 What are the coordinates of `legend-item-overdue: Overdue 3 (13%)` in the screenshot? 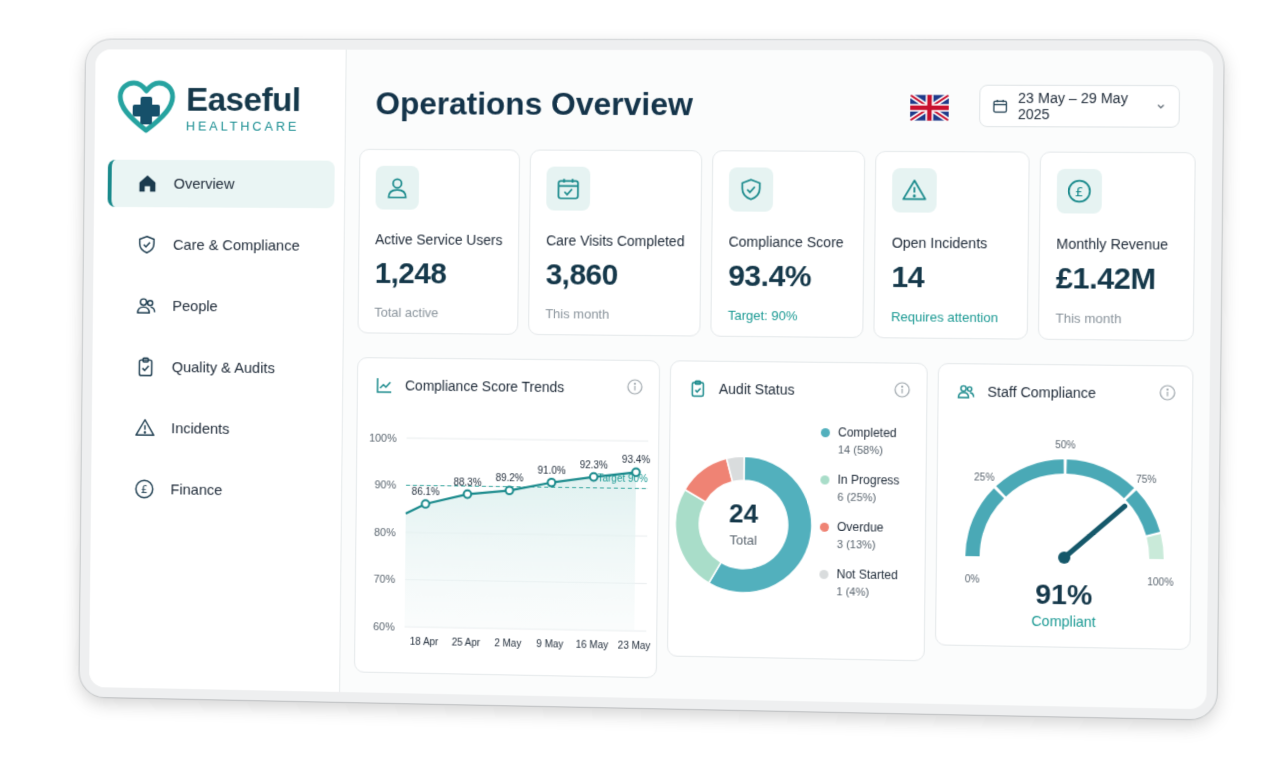 It's located at (870, 536).